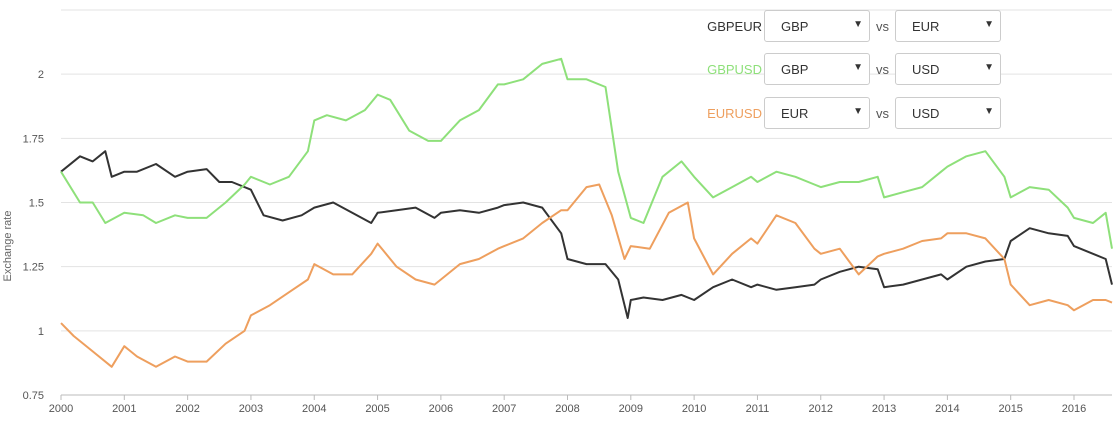  Describe the element at coordinates (33, 396) in the screenshot. I see `y-tick-label: 0.75` at that location.